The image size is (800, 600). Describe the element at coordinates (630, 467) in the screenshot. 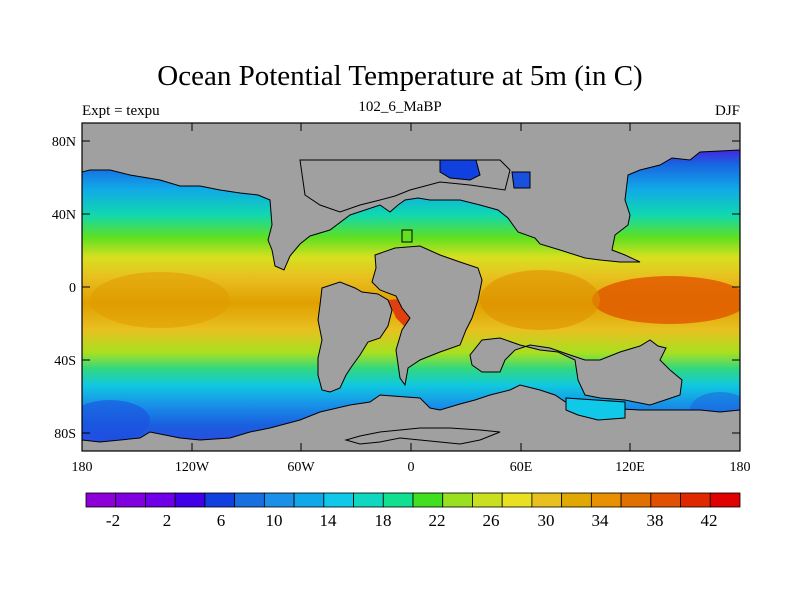

I see `lon-tick-label: 120E` at that location.